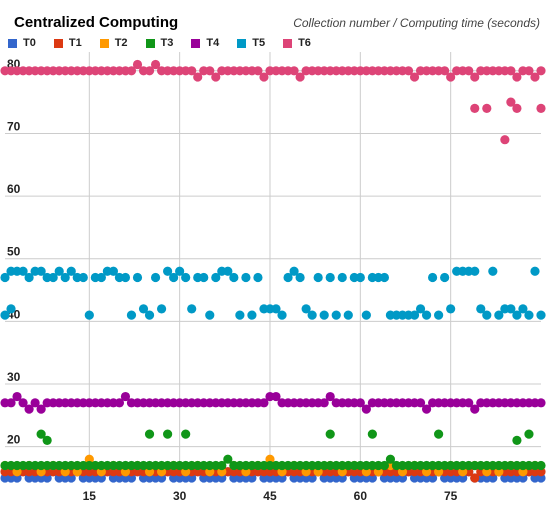 This screenshot has width=550, height=509. What do you see at coordinates (213, 43) in the screenshot?
I see `legend-label: T4` at bounding box center [213, 43].